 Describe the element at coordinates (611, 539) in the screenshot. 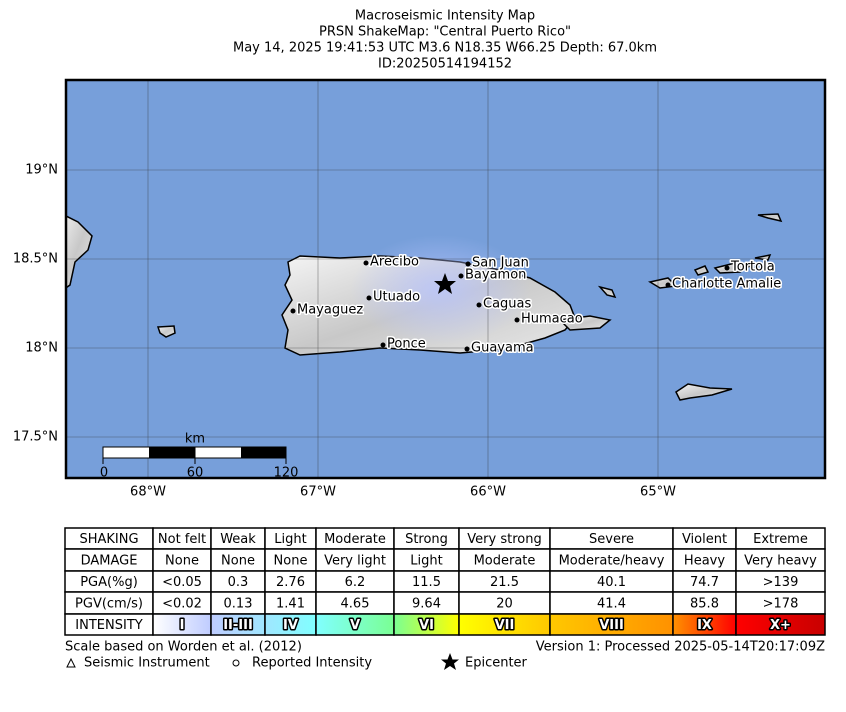

I see `table-text: Severe` at that location.